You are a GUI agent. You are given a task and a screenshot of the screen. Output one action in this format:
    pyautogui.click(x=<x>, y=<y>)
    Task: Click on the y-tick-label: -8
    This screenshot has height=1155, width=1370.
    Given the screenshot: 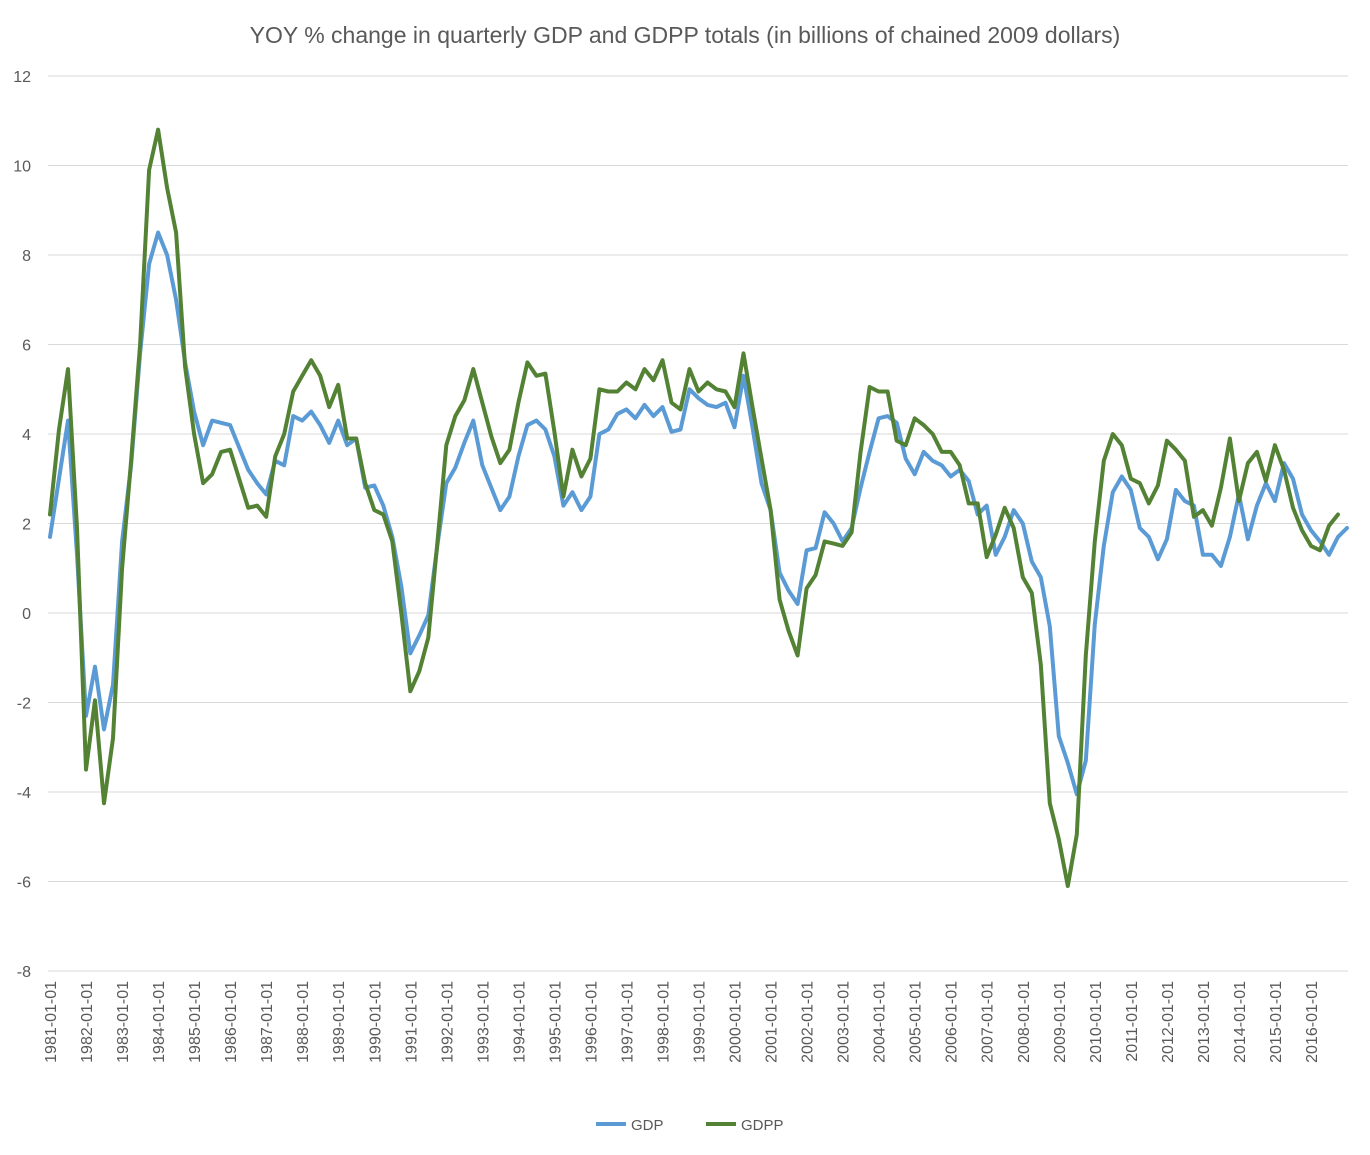 What is the action you would take?
    pyautogui.click(x=24, y=972)
    